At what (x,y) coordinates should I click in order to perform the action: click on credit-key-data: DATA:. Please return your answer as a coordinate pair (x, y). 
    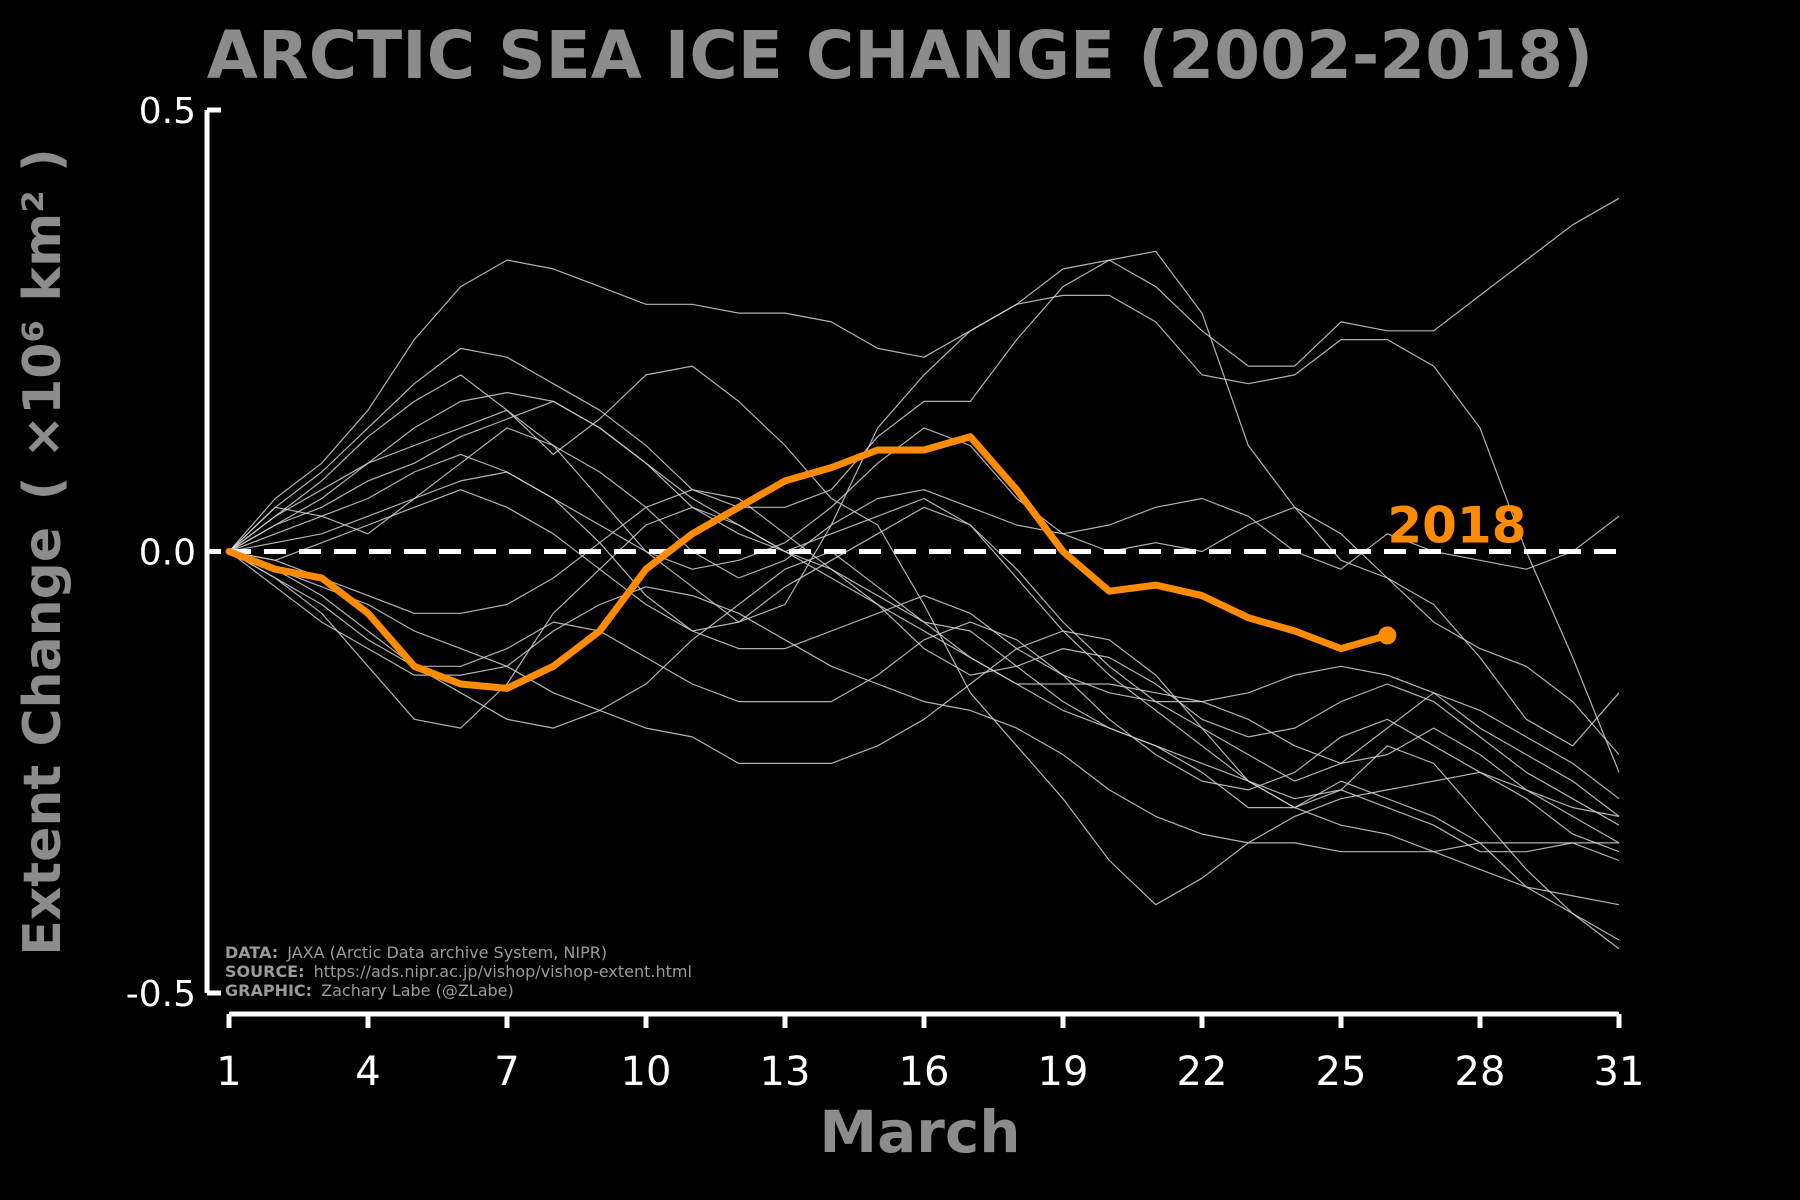
    Looking at the image, I should click on (251, 952).